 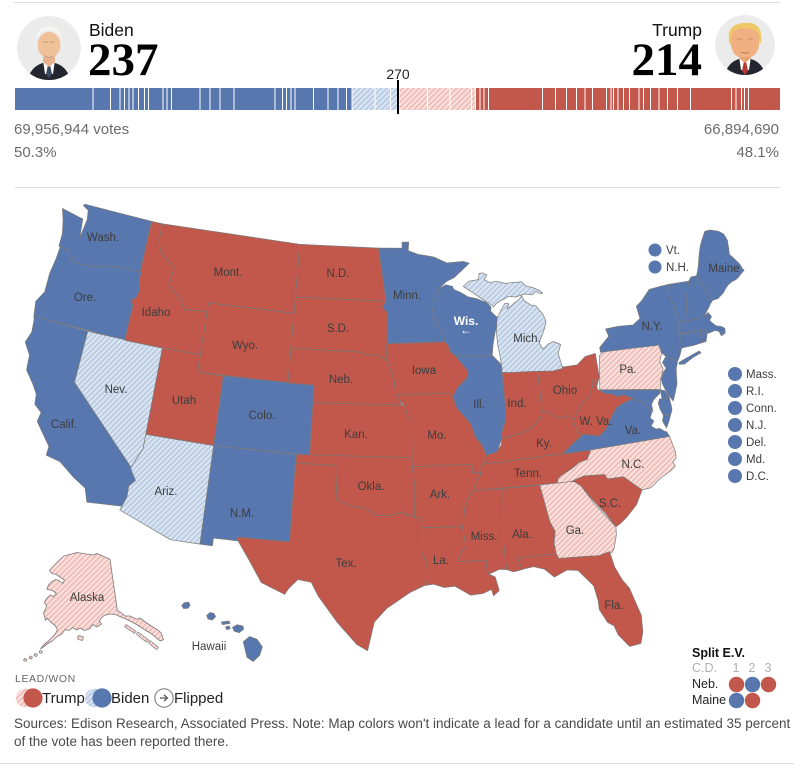 What do you see at coordinates (466, 321) in the screenshot?
I see `svg-text: Wis.` at bounding box center [466, 321].